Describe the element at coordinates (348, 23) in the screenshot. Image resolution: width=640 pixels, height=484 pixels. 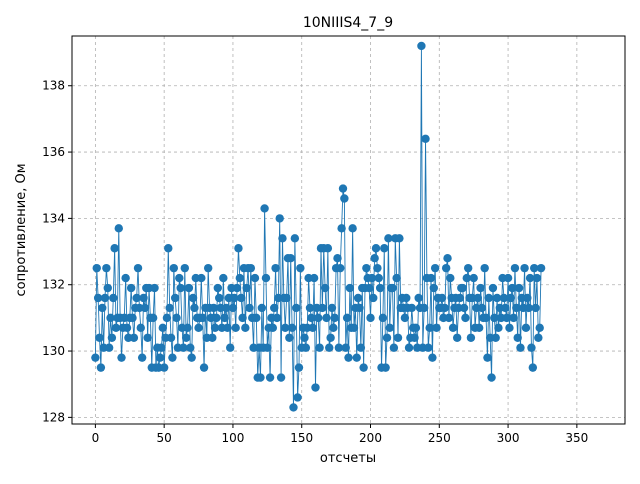
I see `chart-title: 10NIIIS4_7_9` at that location.